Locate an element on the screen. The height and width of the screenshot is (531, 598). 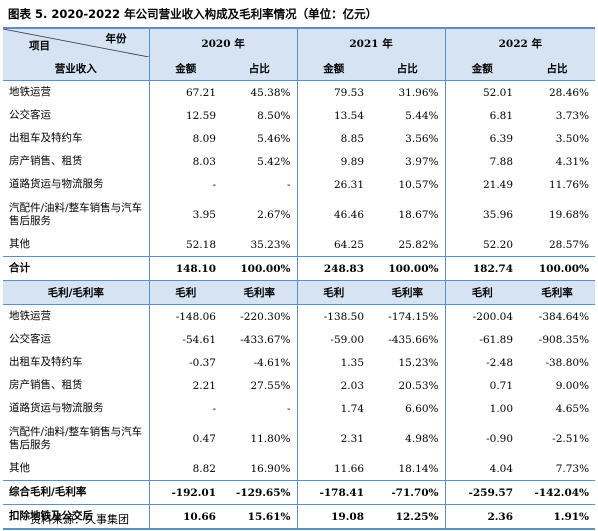
margin-subheader-row: 毛利/毛利率 毛利 毛利率 毛利 毛利率 毛利 毛利率 is located at coordinates (299, 292).